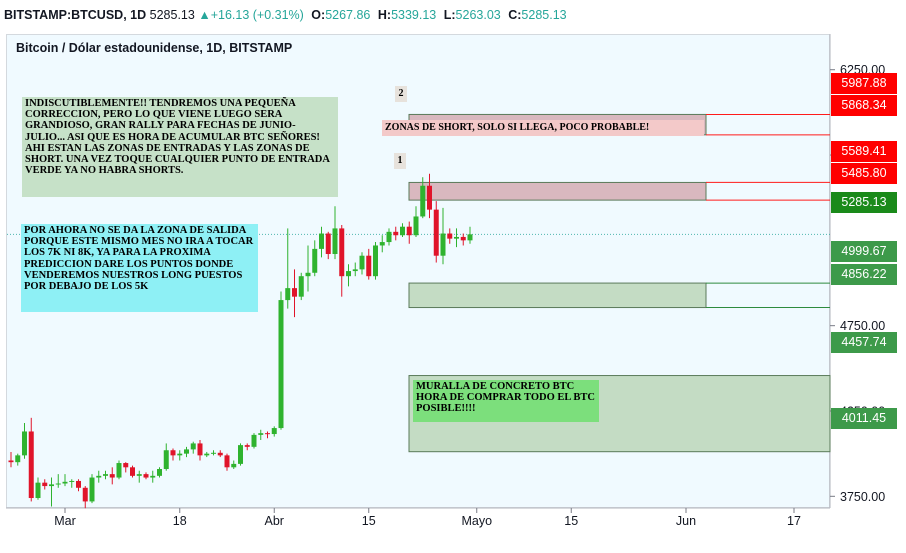 This screenshot has width=906, height=553. I want to click on price-badge-zone2-top: 5987.88, so click(864, 83).